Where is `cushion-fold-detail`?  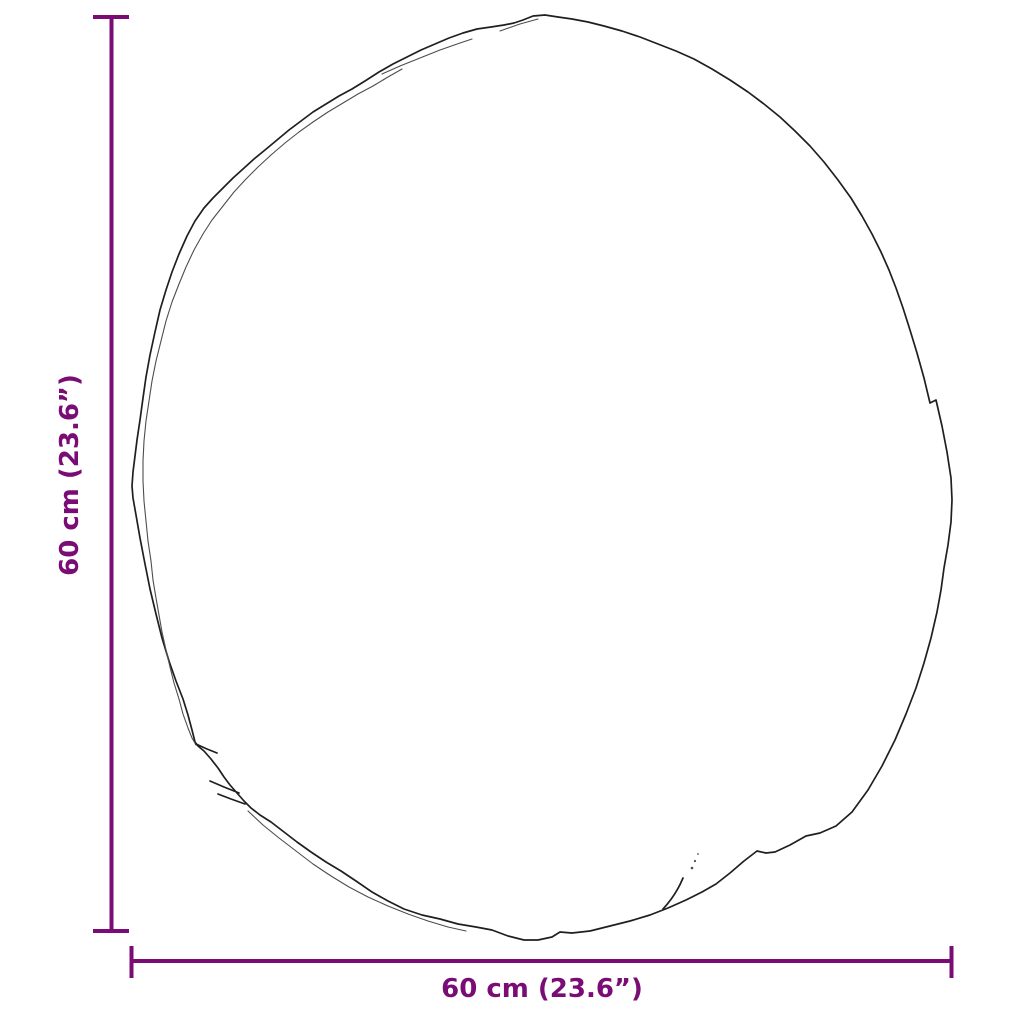 cushion-fold-detail is located at coordinates (220, 774).